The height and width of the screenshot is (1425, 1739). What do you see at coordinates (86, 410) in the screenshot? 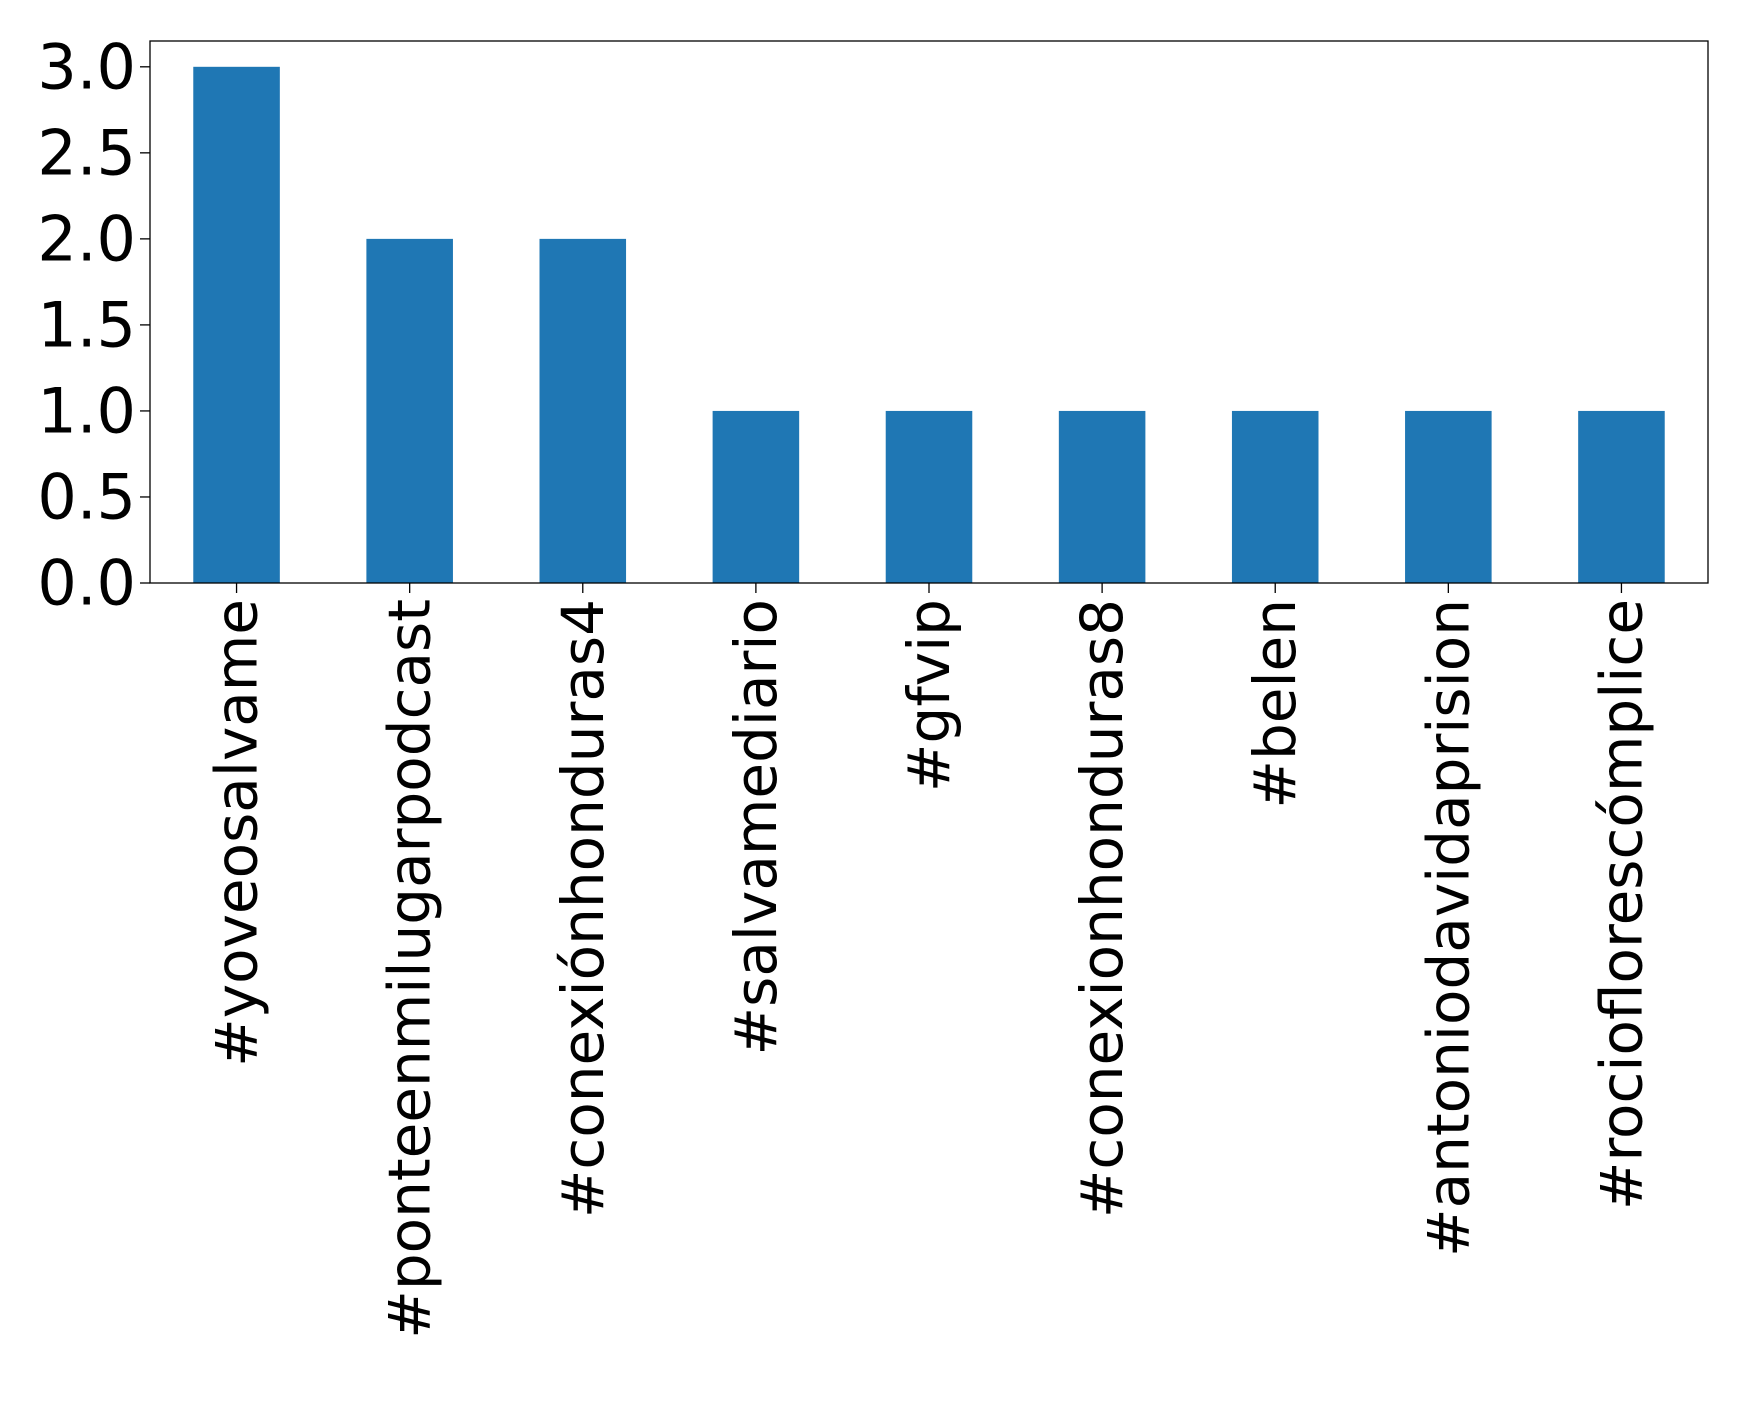
I see `y-tick-label-2: 1.0` at bounding box center [86, 410].